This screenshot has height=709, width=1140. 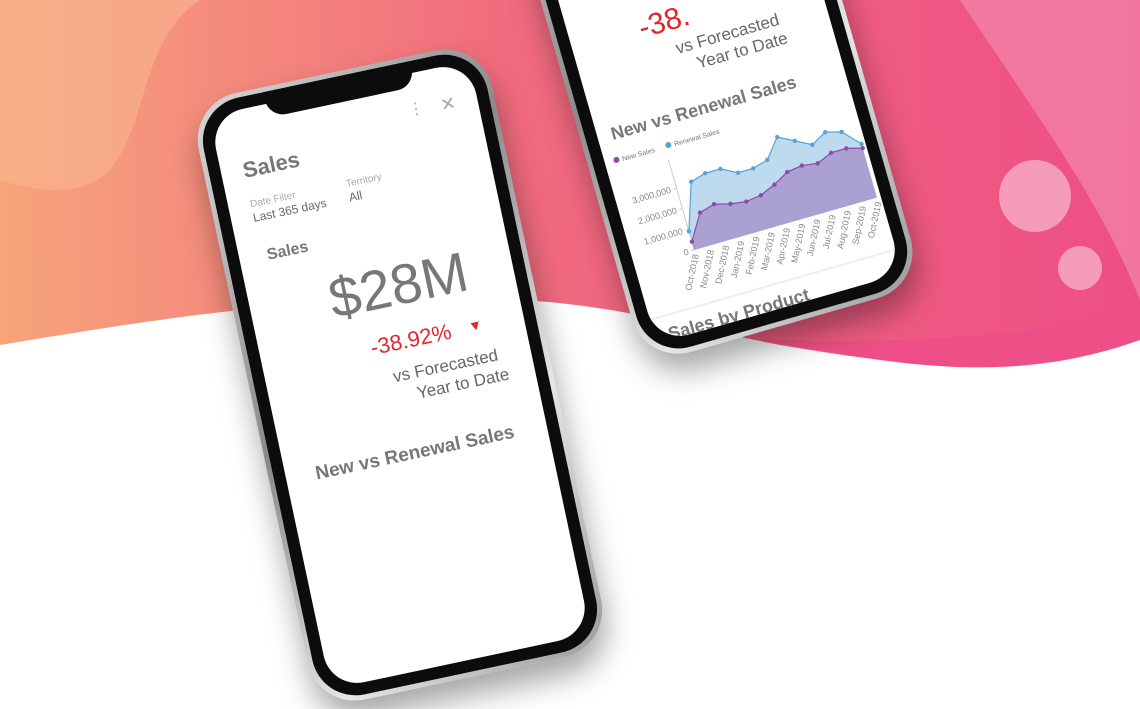 I want to click on menu-button: ⋮, so click(x=416, y=109).